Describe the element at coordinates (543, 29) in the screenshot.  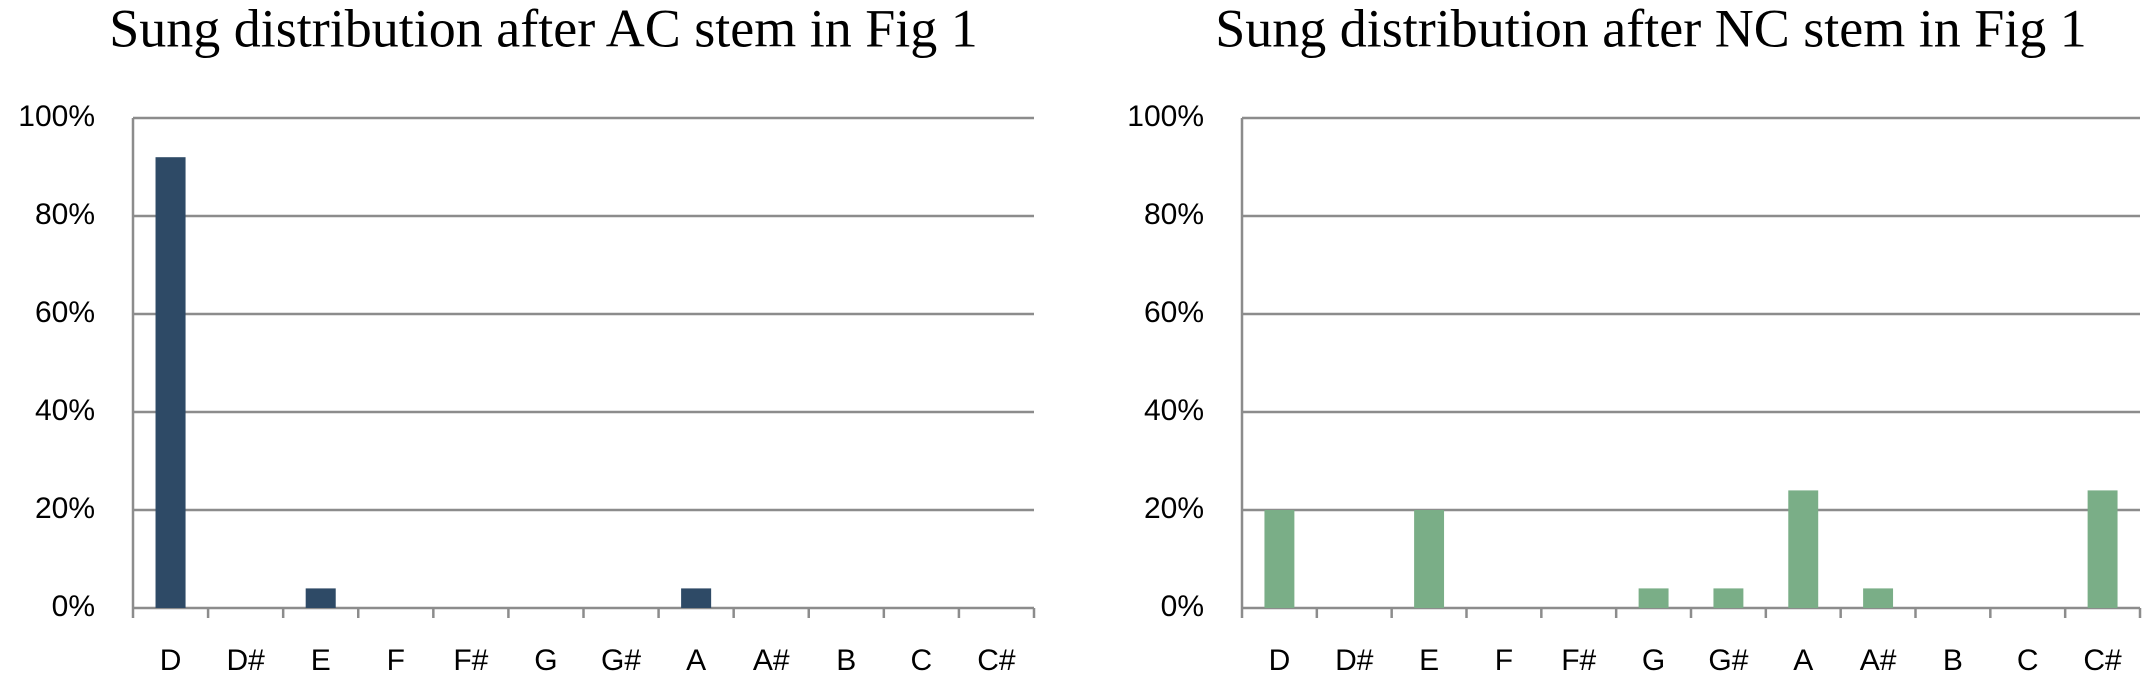
I see `chart-title: Sung distribution after AC stem in Fig 1` at that location.